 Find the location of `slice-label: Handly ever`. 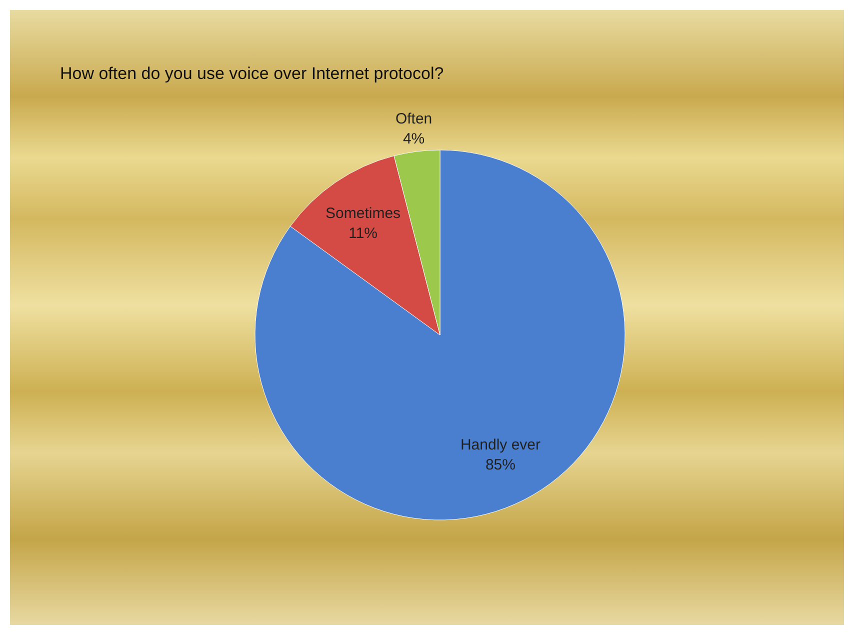

slice-label: Handly ever is located at coordinates (500, 445).